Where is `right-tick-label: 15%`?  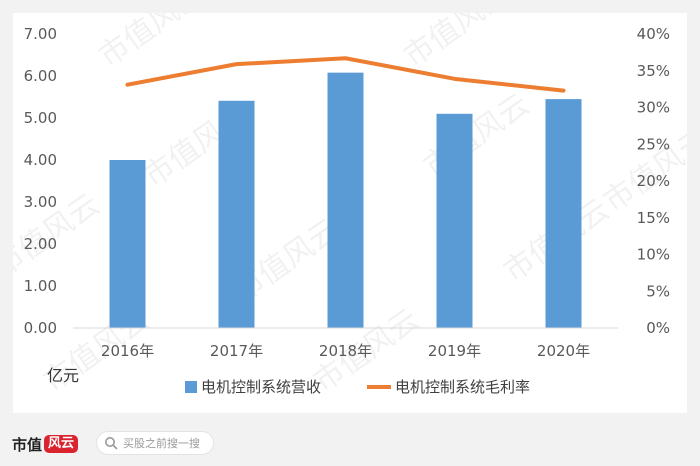 right-tick-label: 15% is located at coordinates (653, 218).